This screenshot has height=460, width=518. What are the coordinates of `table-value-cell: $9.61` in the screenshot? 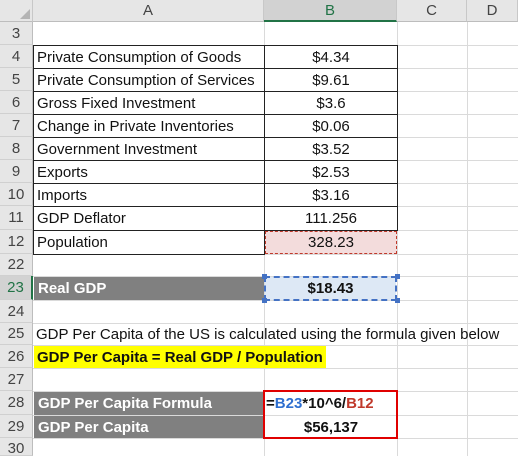 It's located at (331, 80).